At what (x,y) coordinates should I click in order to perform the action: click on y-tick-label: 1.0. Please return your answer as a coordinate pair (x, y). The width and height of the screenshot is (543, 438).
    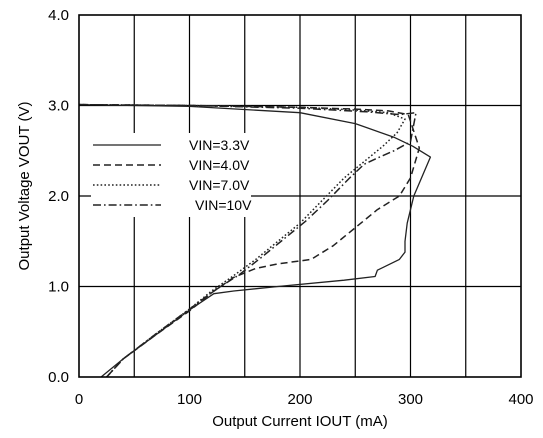
    Looking at the image, I should click on (58, 287).